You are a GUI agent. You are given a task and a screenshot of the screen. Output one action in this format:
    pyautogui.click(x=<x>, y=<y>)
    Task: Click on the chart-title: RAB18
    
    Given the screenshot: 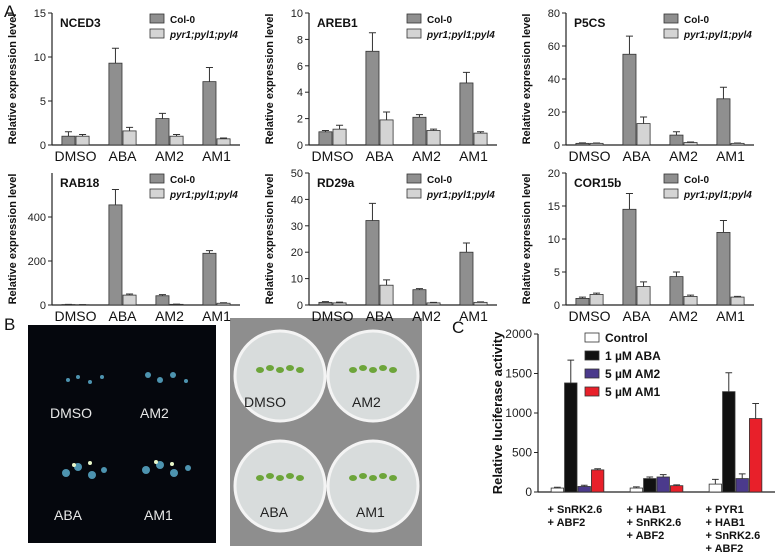 What is the action you would take?
    pyautogui.click(x=80, y=183)
    